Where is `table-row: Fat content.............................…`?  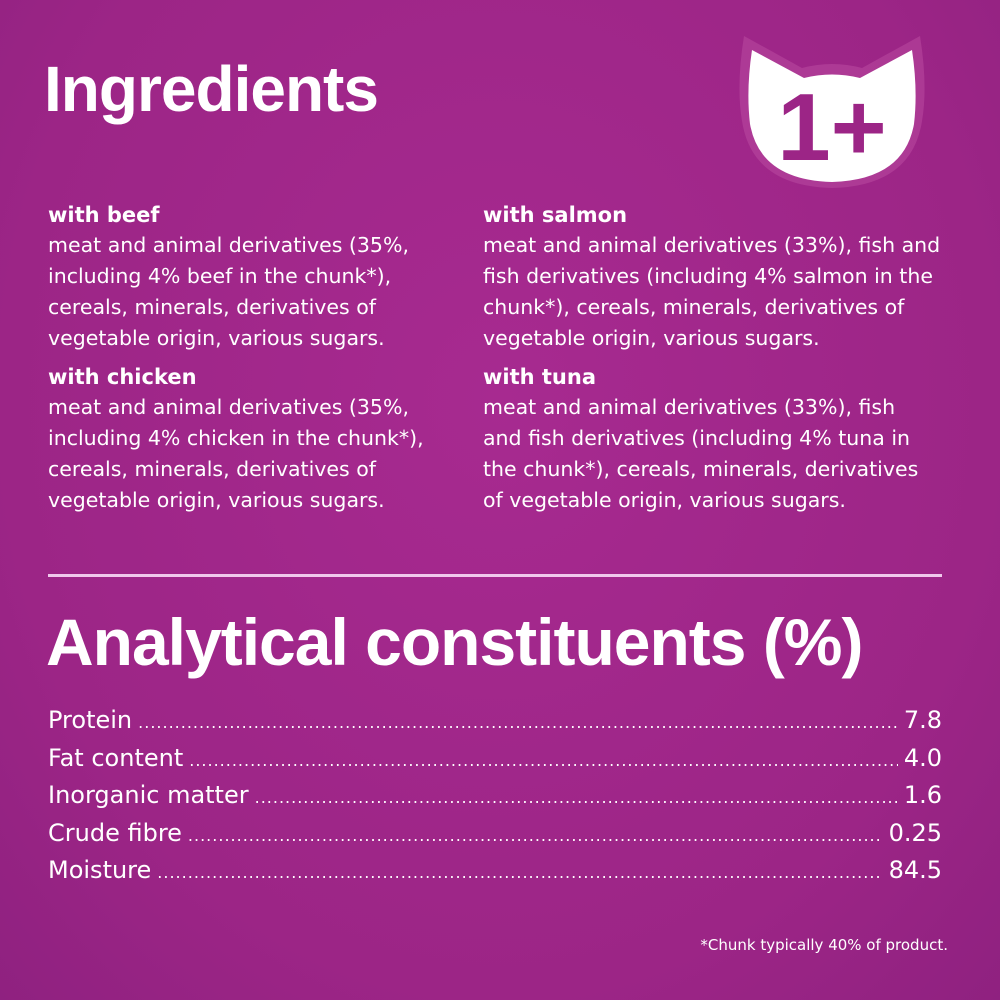 table-row: Fat content.............................… is located at coordinates (495, 763).